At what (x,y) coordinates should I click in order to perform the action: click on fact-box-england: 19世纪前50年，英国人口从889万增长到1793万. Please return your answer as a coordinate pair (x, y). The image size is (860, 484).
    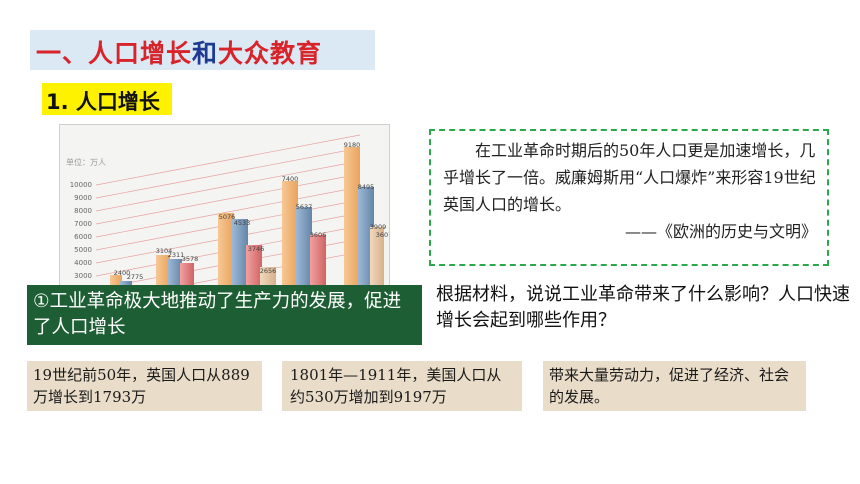
    Looking at the image, I should click on (144, 386).